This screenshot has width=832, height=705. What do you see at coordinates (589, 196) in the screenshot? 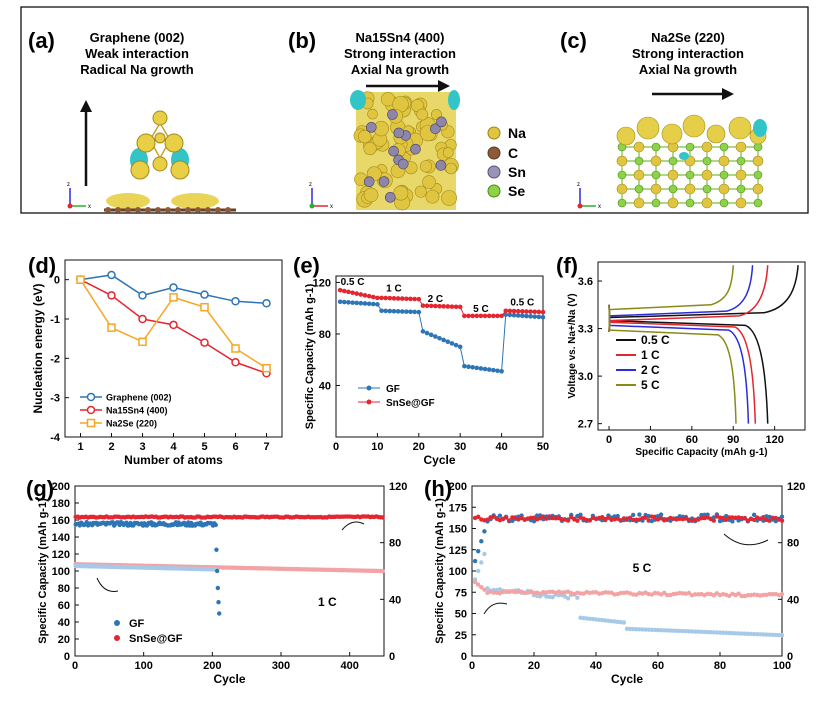
I see `axis-triad-icon-c: z x` at bounding box center [589, 196].